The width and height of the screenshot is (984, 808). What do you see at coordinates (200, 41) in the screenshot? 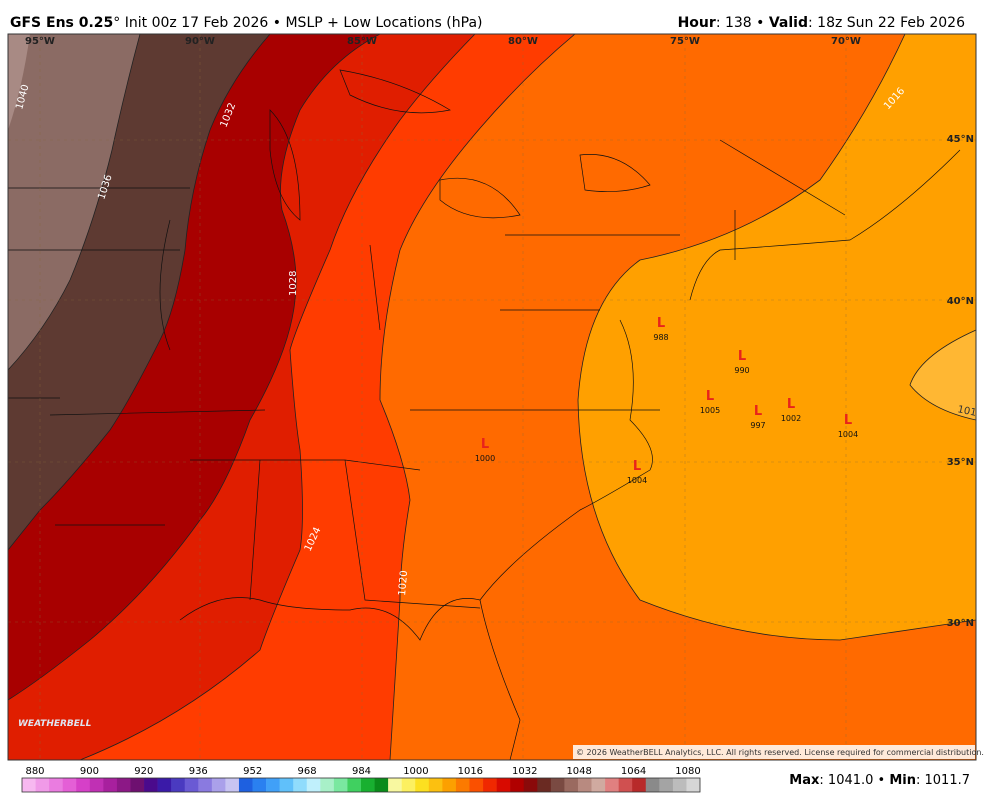
I see `longitude-label: 90°W` at bounding box center [200, 41].